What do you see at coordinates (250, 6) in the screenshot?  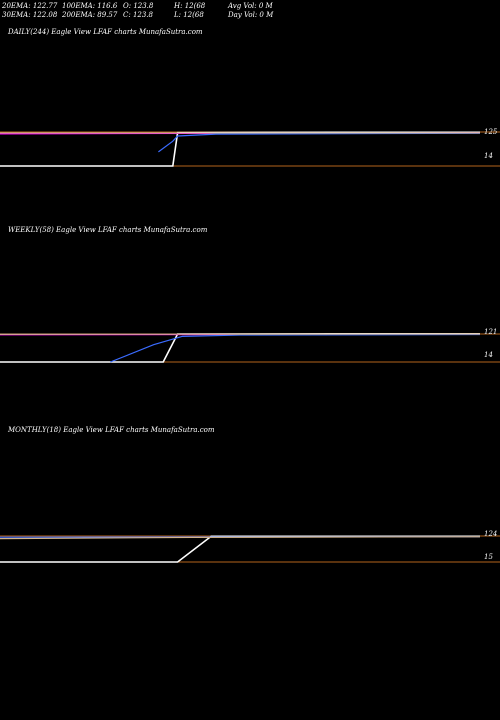 I see `avg-volume-stat: Avg Vol: 0 M` at bounding box center [250, 6].